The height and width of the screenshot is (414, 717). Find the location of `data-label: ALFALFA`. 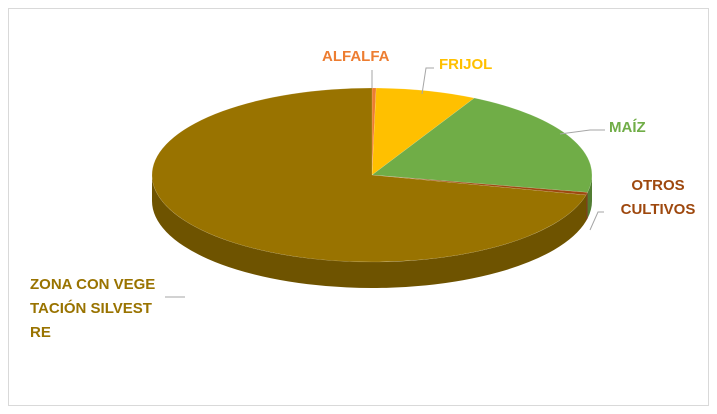

data-label: ALFALFA is located at coordinates (356, 56).